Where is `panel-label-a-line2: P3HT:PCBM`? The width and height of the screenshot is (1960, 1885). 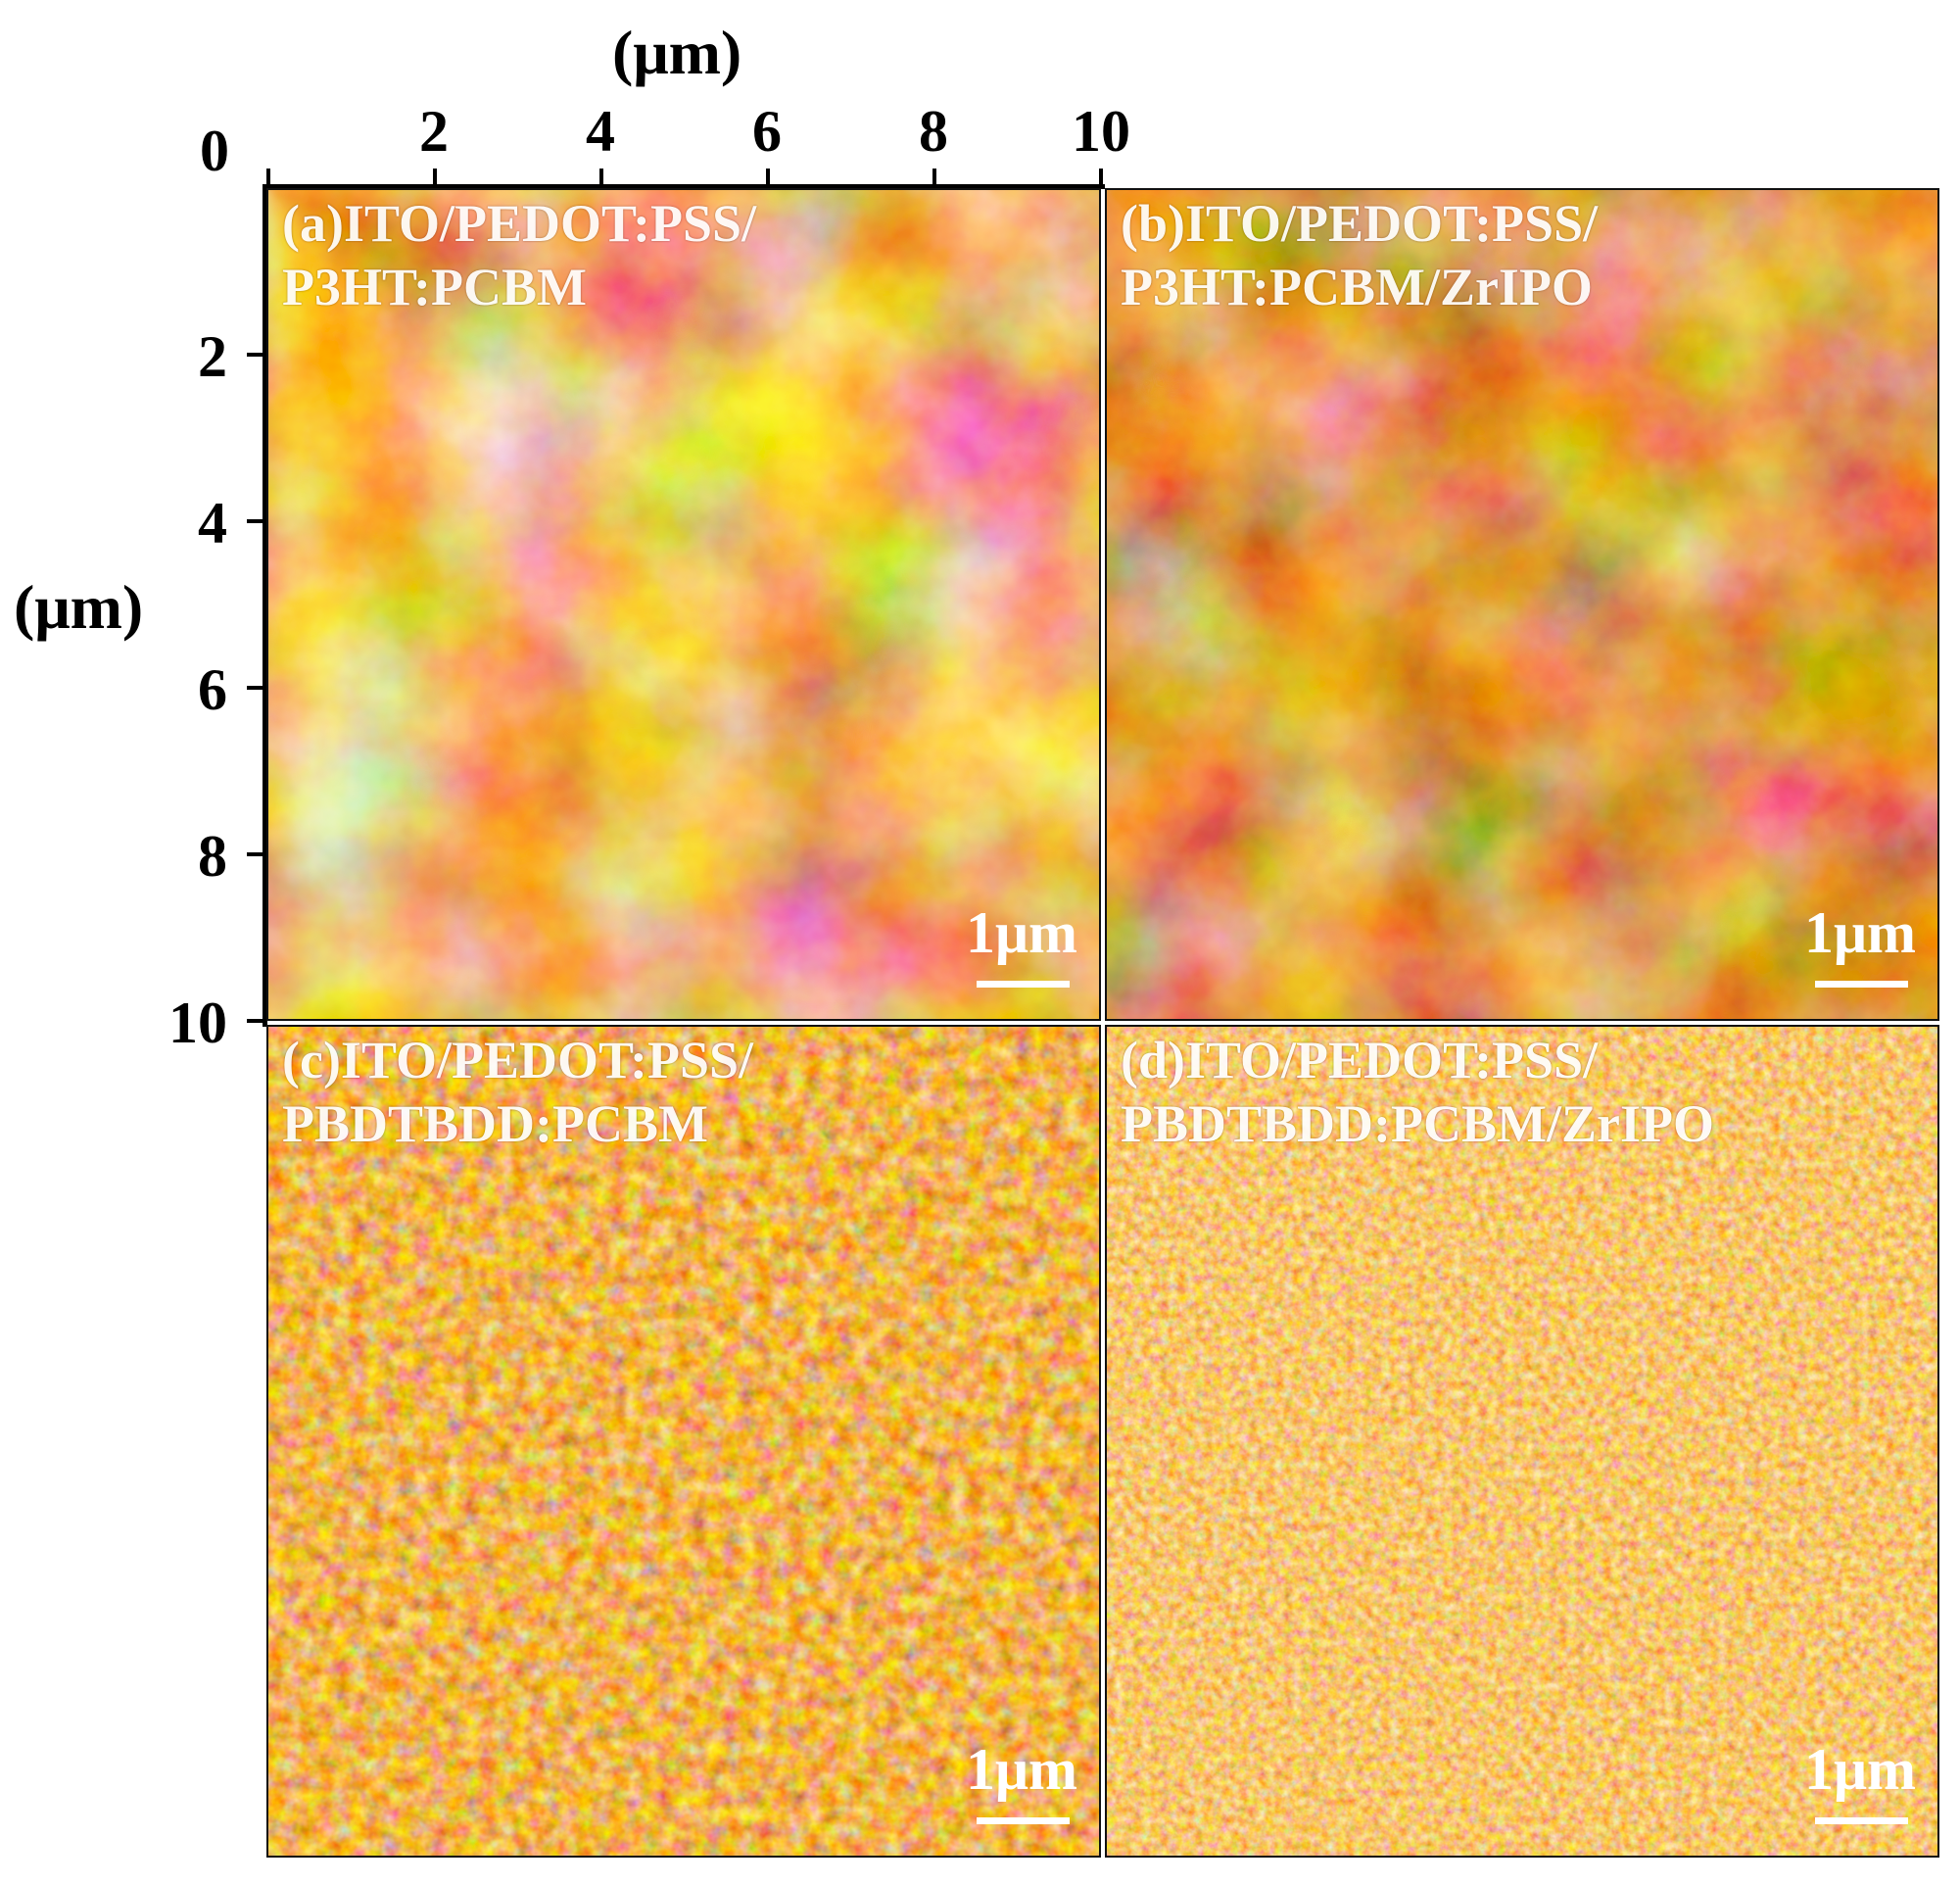 panel-label-a-line2: P3HT:PCBM is located at coordinates (434, 286).